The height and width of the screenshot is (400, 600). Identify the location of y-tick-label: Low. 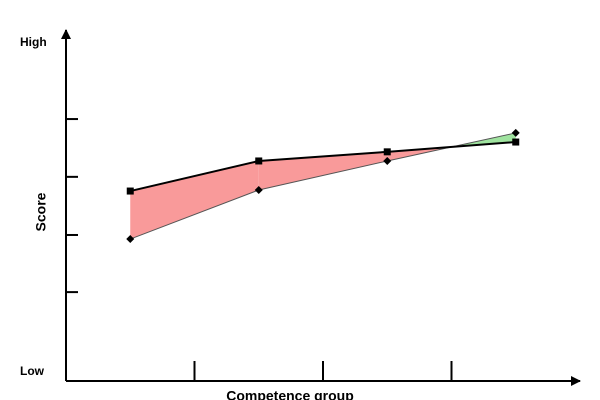
(32, 371).